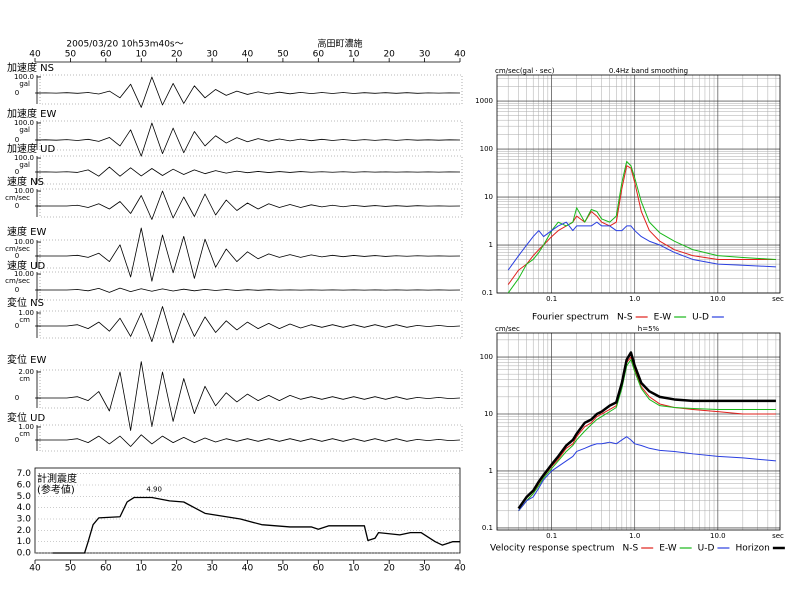 The height and width of the screenshot is (612, 792). What do you see at coordinates (525, 71) in the screenshot?
I see `y-unit: cm/sec(gal · sec)` at bounding box center [525, 71].